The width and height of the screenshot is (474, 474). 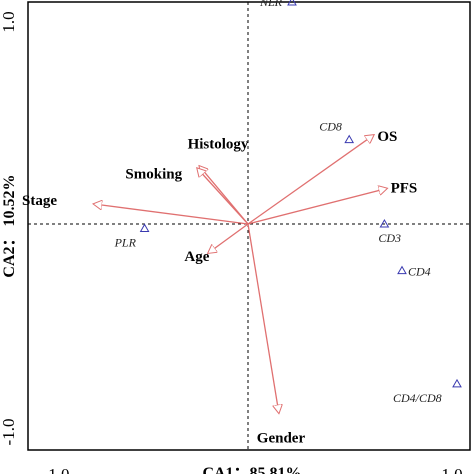 What do you see at coordinates (451, 469) in the screenshot?
I see `x-tick-label: 1.0` at bounding box center [451, 469].